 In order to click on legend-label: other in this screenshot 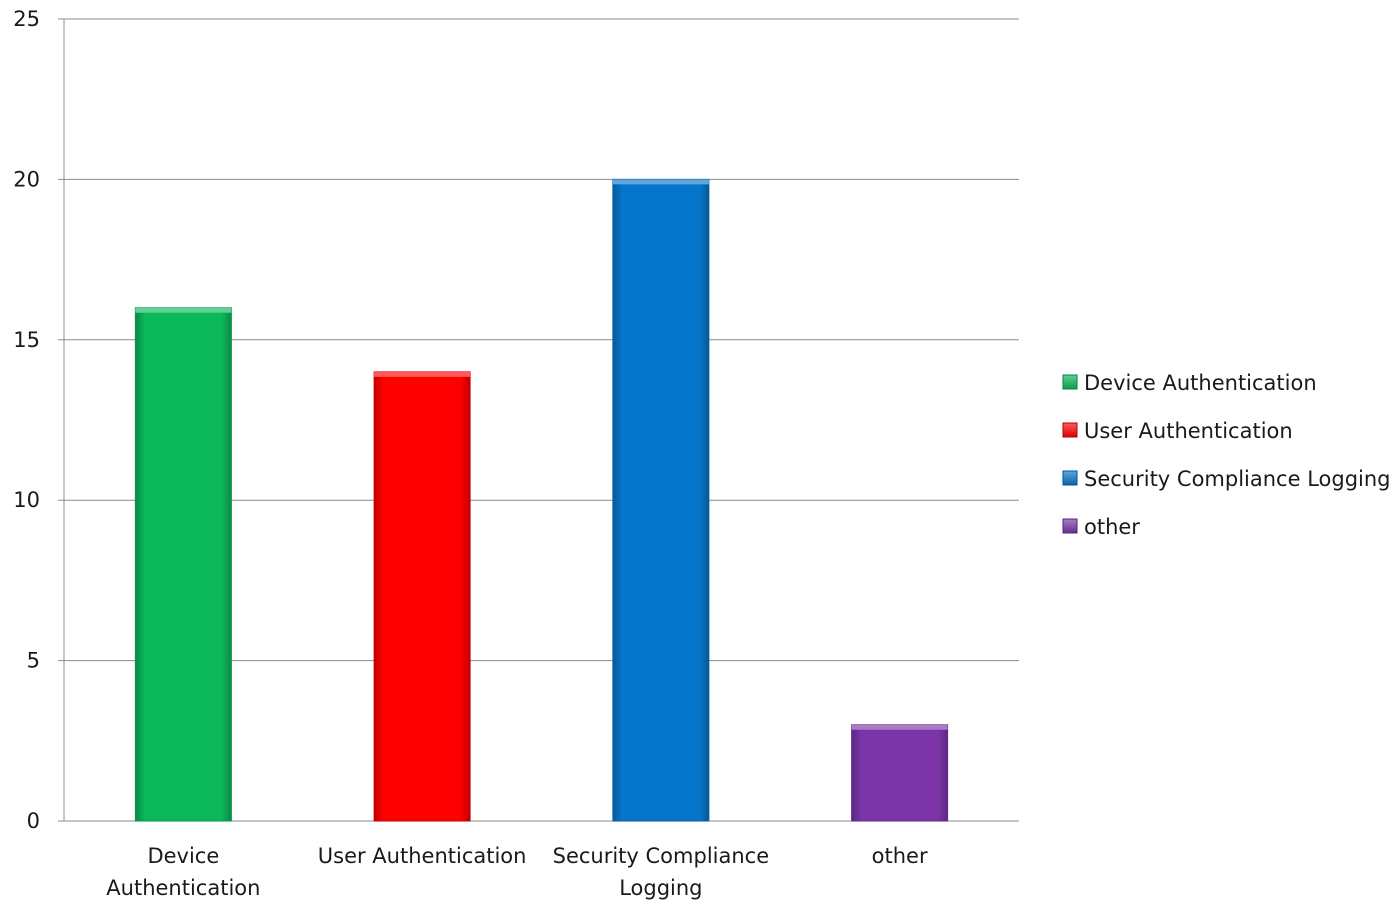, I will do `click(1112, 527)`.